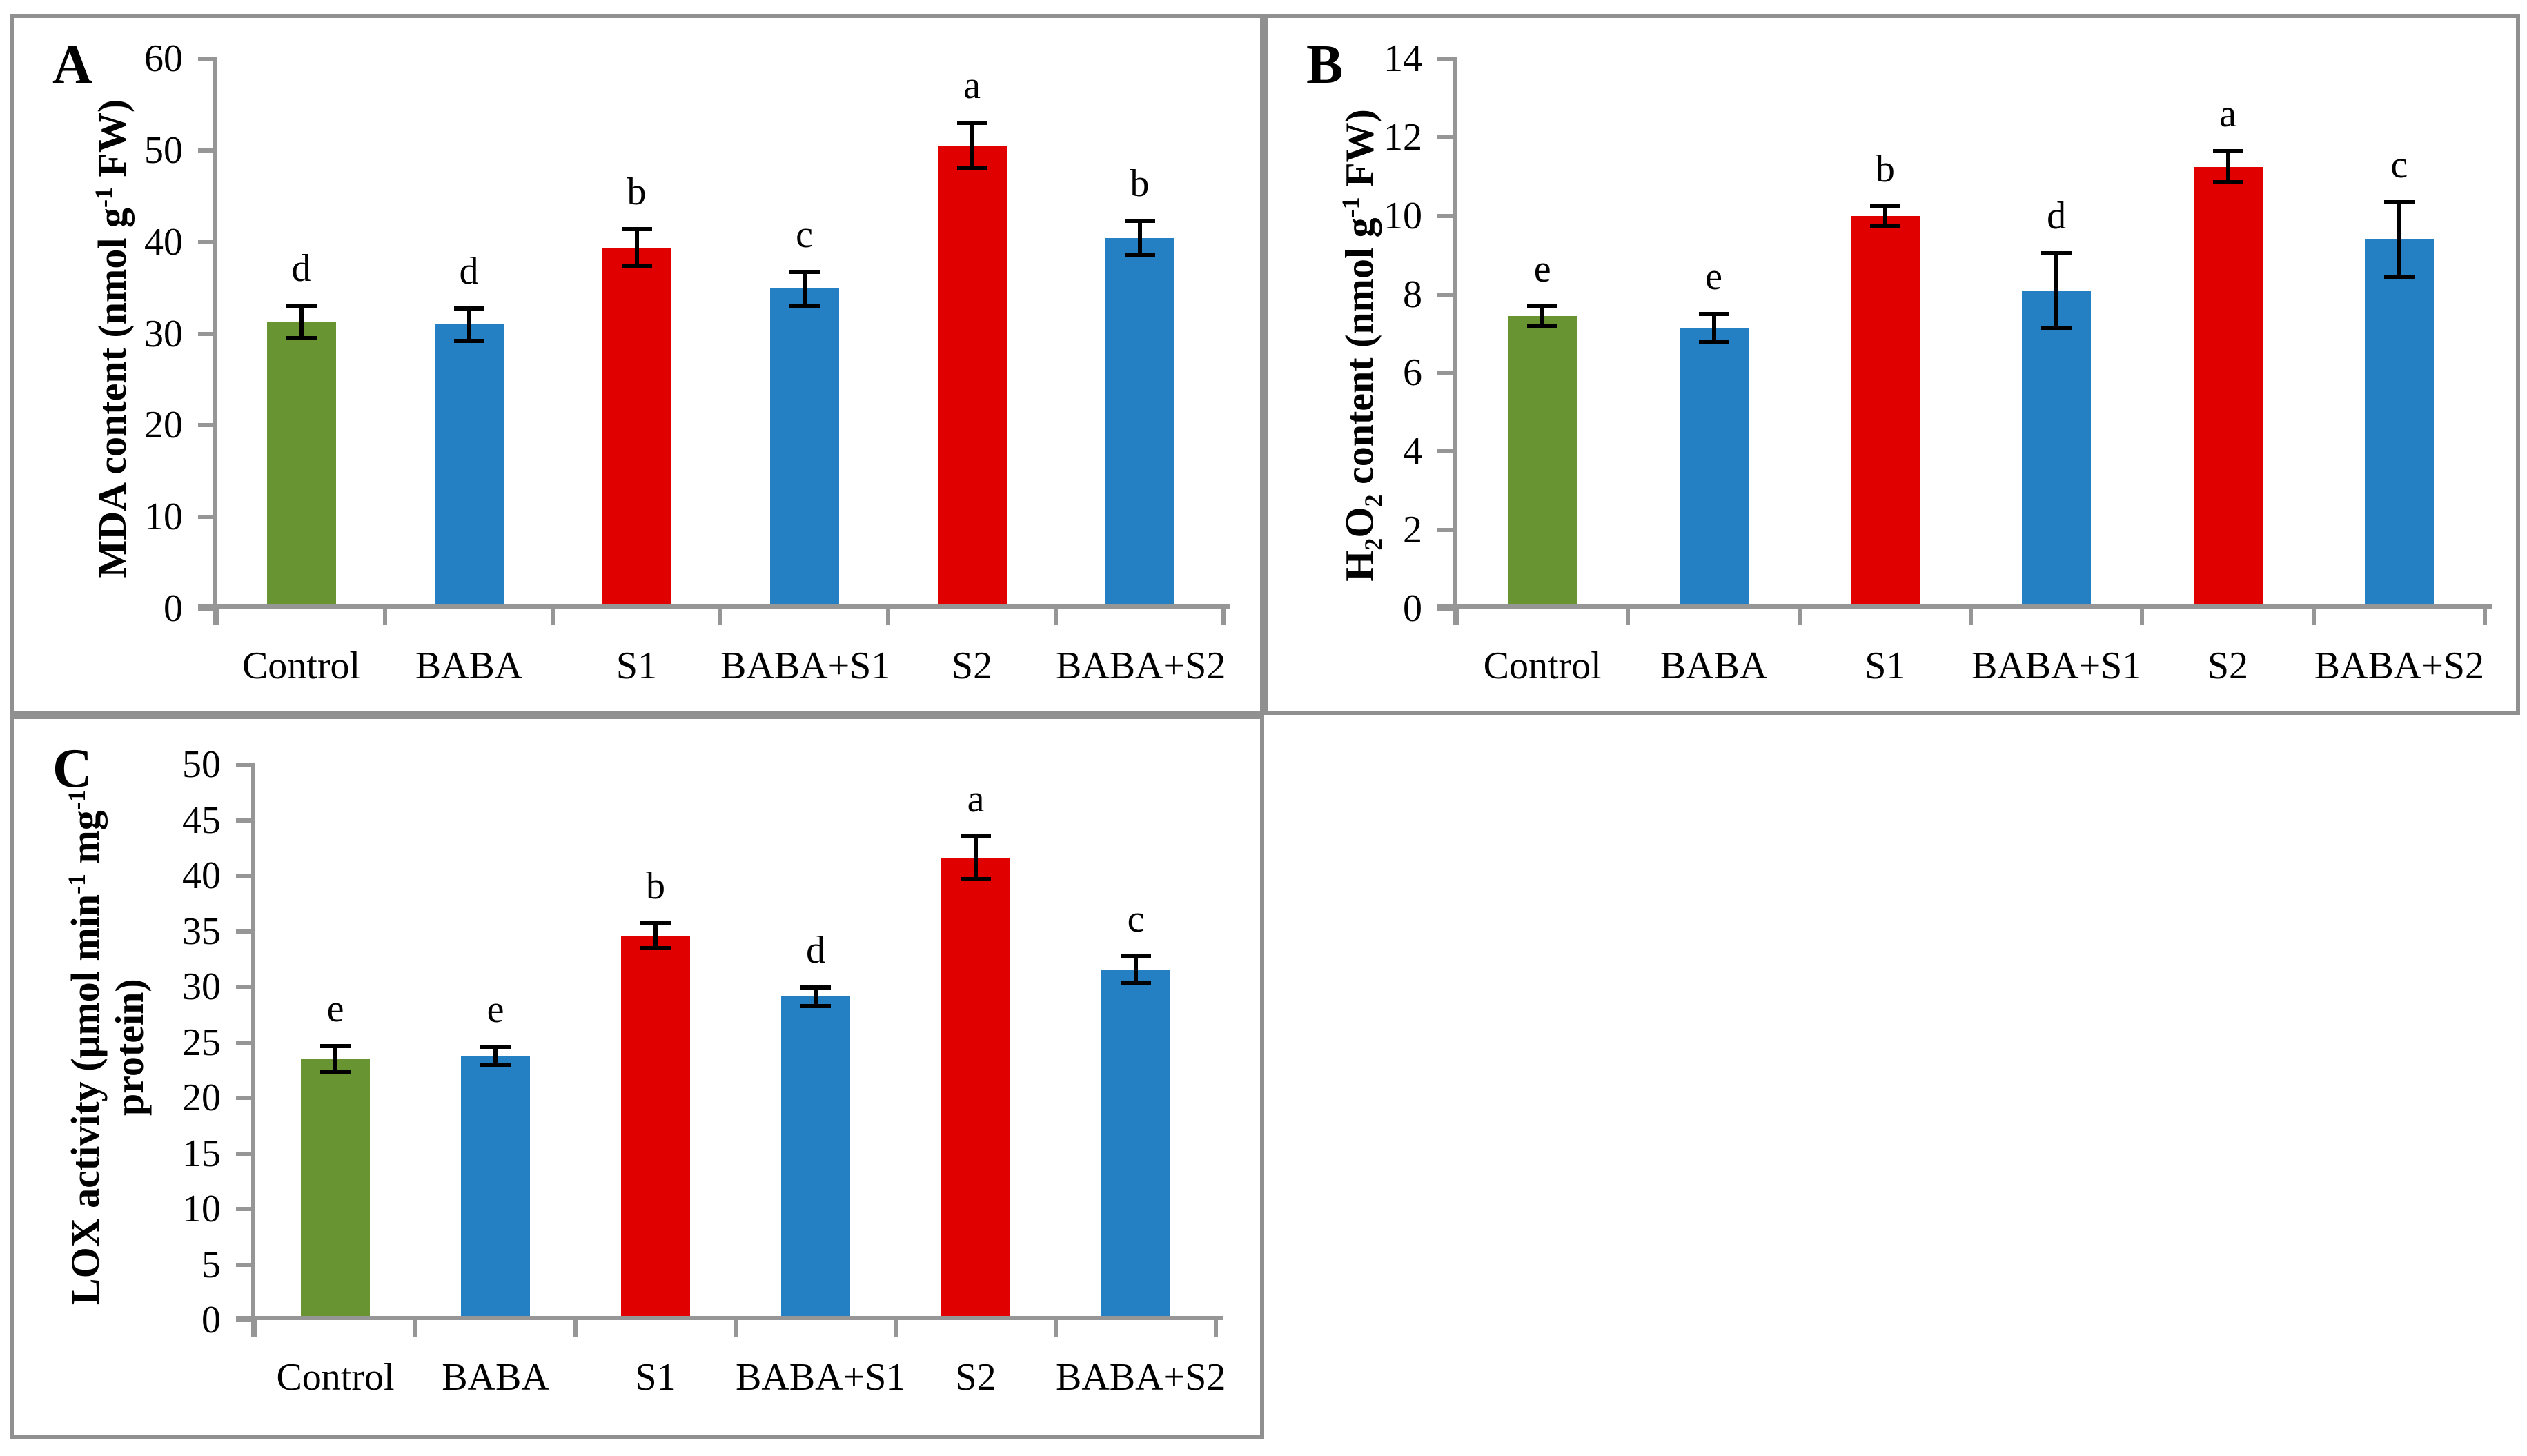 The height and width of the screenshot is (1456, 2527). Describe the element at coordinates (174, 608) in the screenshot. I see `y-tick-label: 0` at that location.